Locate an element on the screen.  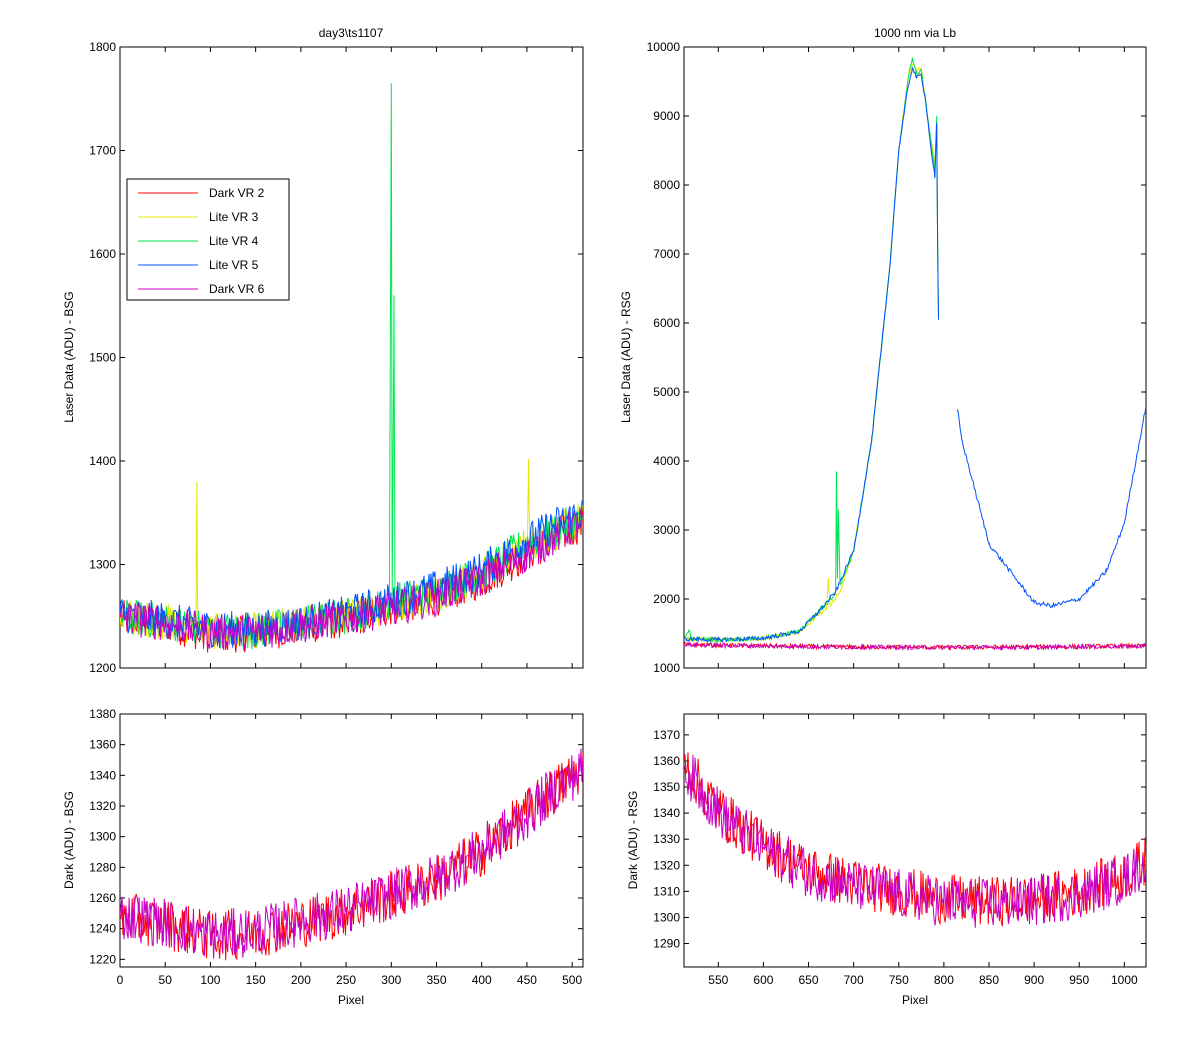
y-tick-label: 1370 is located at coordinates (666, 735).